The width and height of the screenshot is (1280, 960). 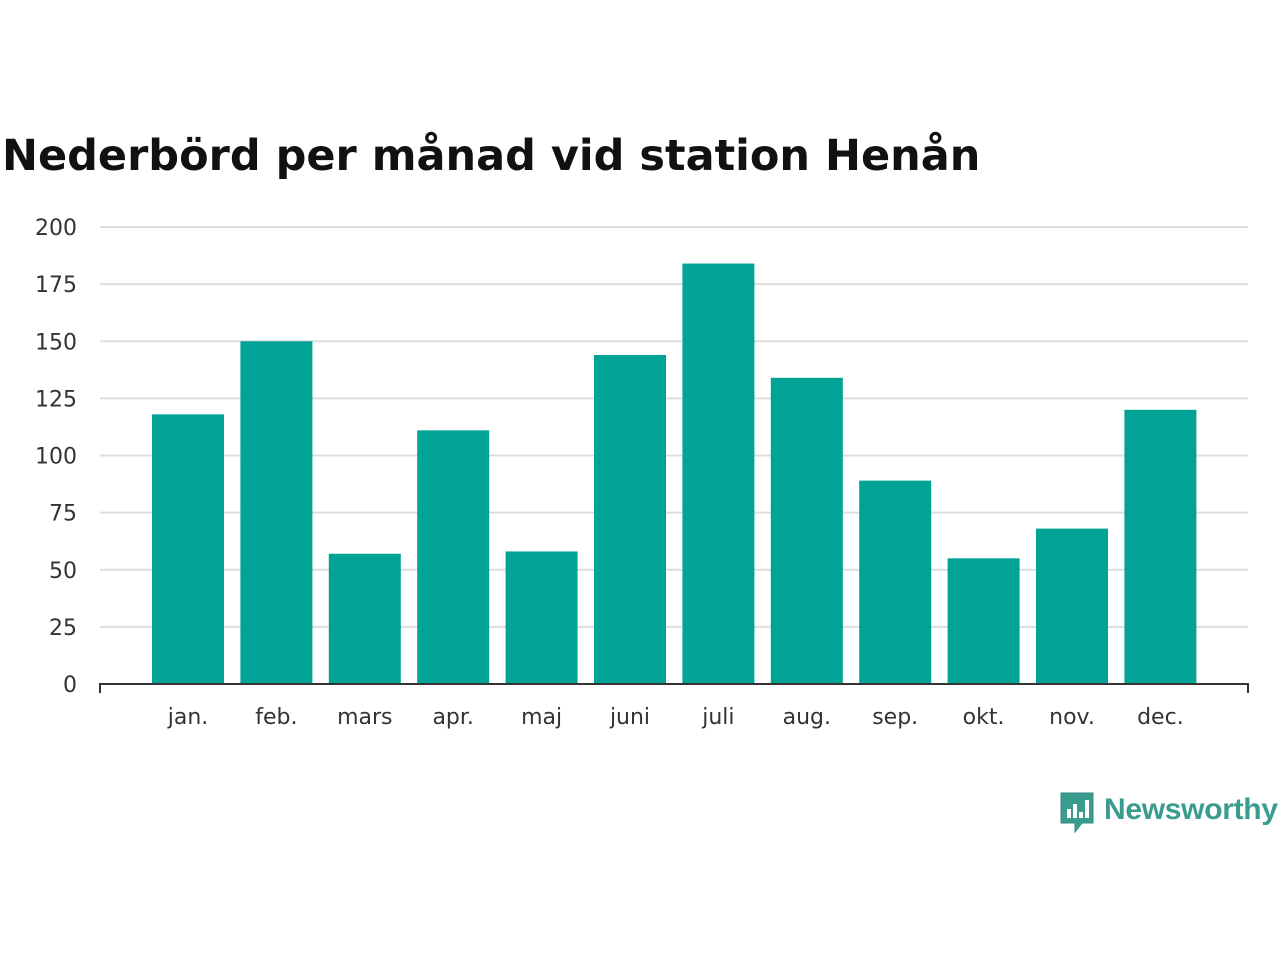 What do you see at coordinates (541, 717) in the screenshot?
I see `x-tick-label: maj` at bounding box center [541, 717].